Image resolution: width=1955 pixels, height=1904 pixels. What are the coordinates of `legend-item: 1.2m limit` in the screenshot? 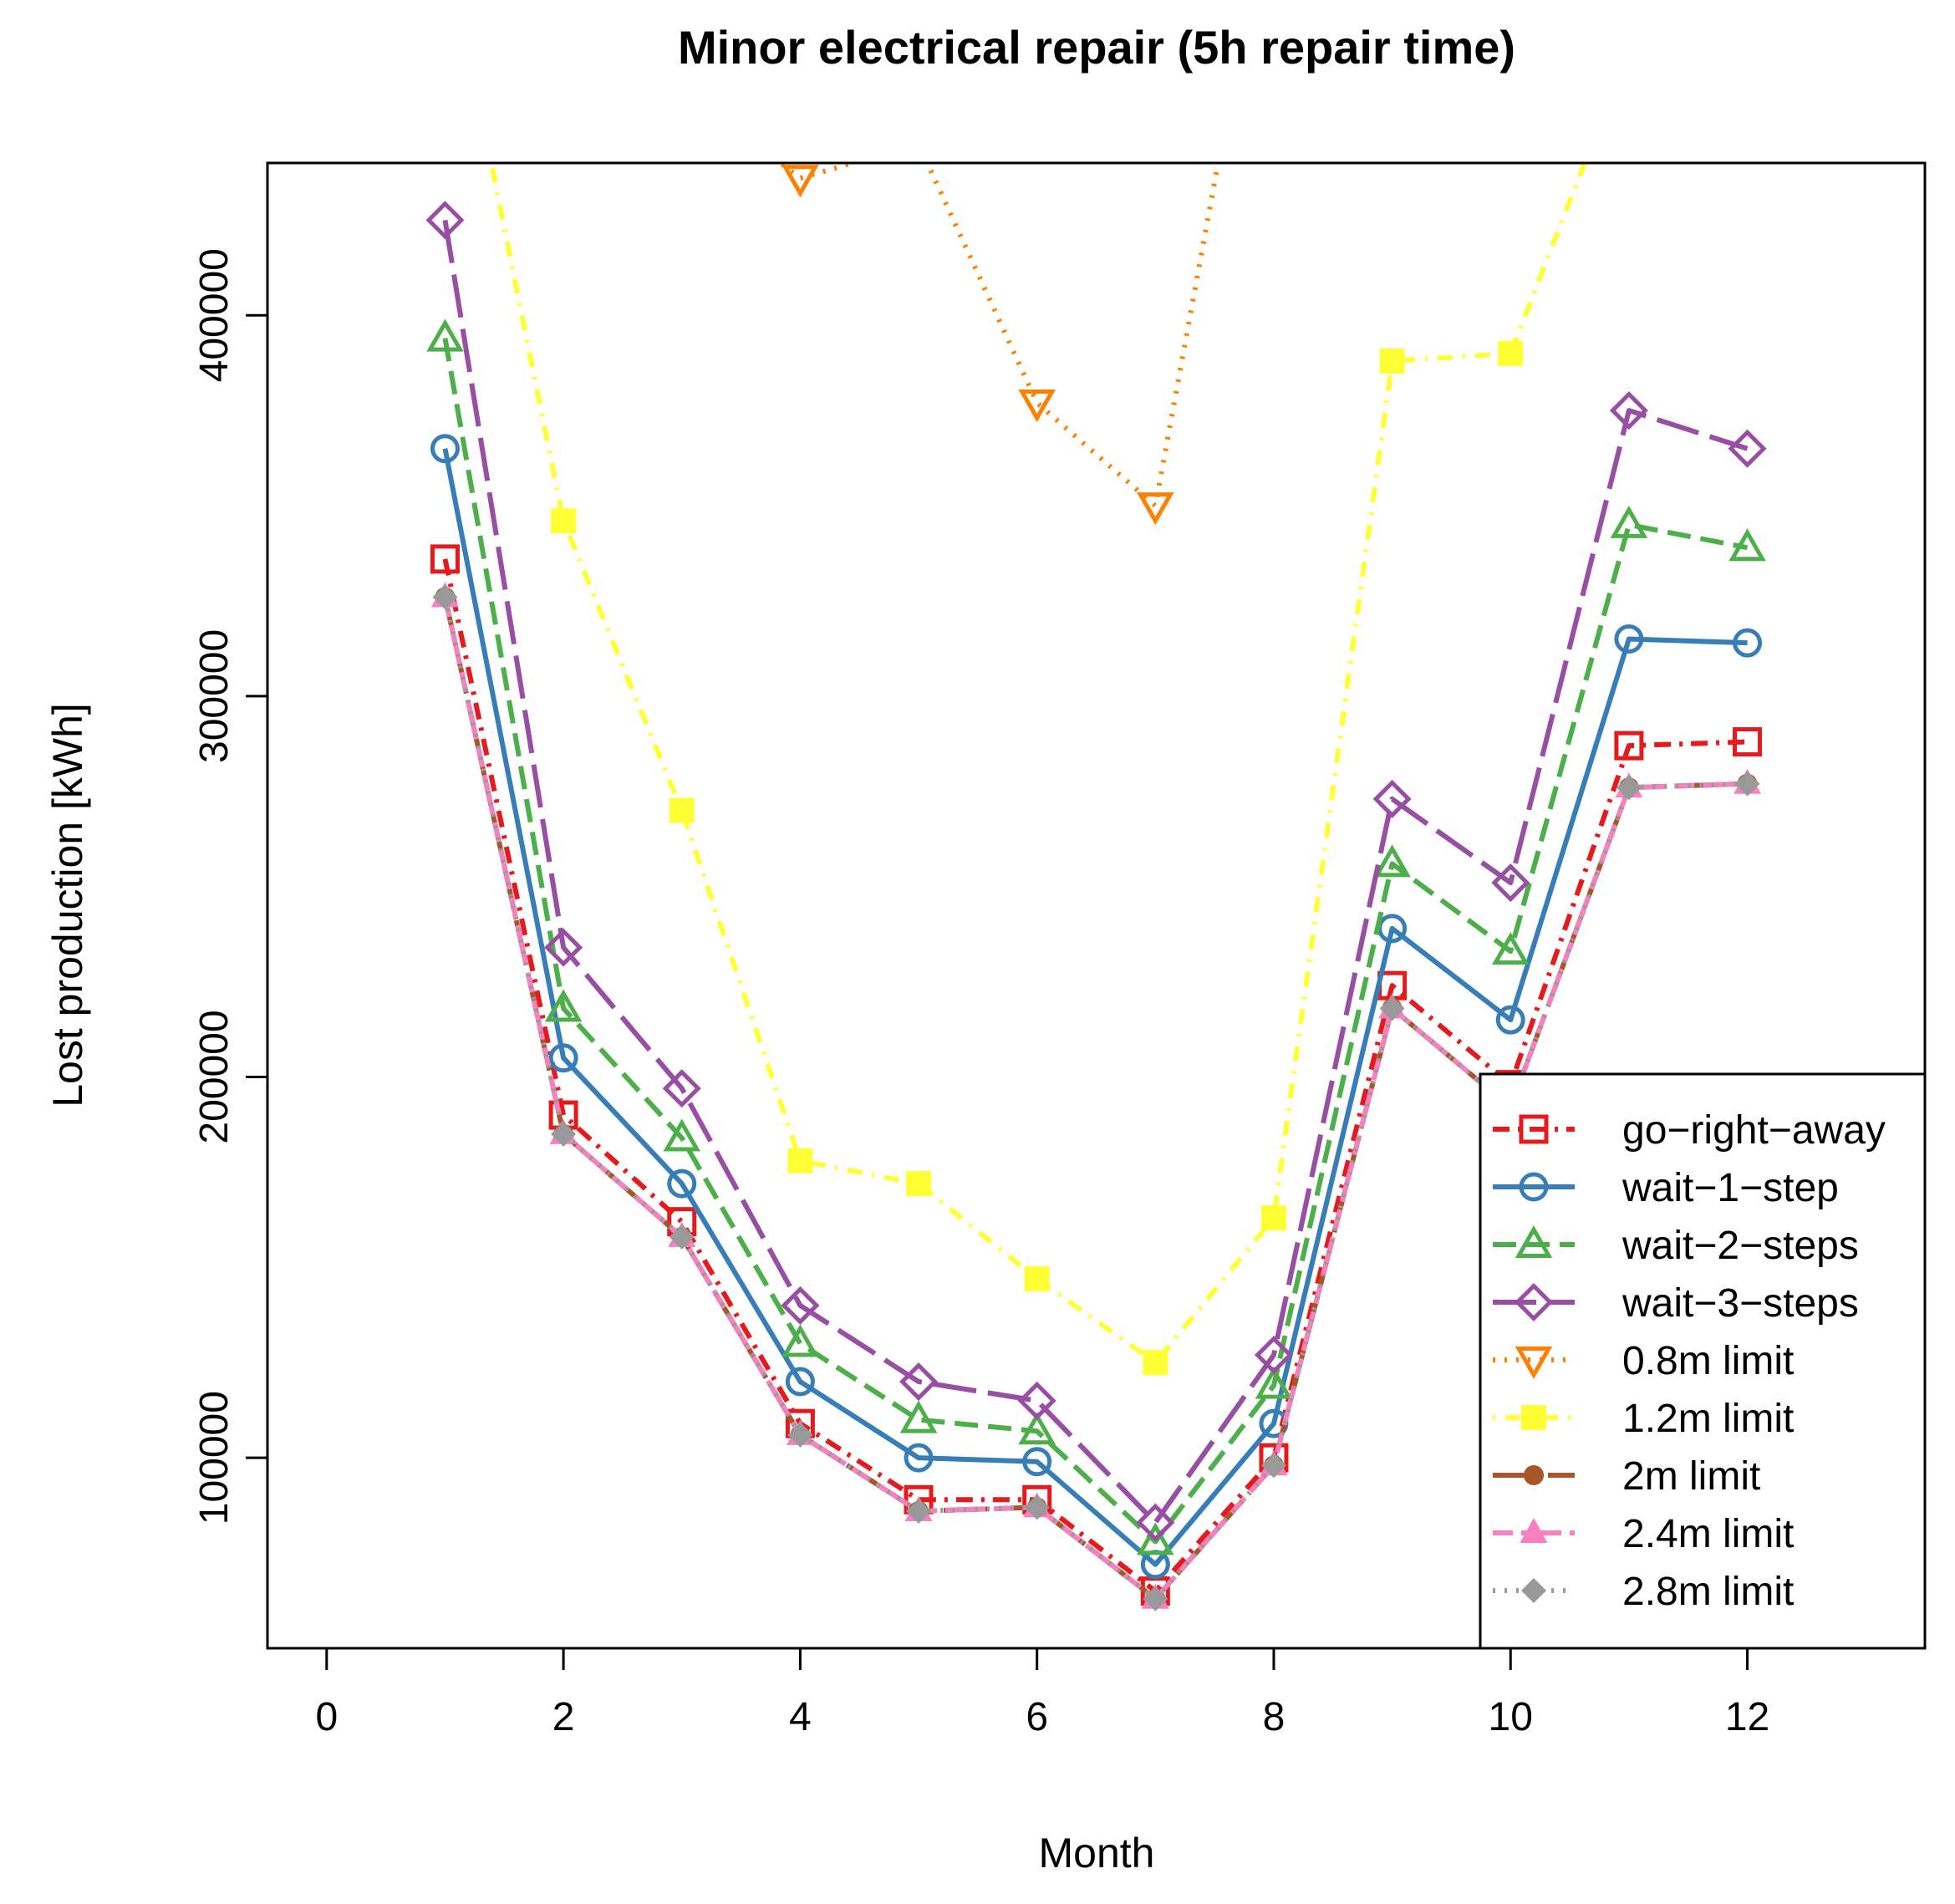 It's located at (1644, 1419).